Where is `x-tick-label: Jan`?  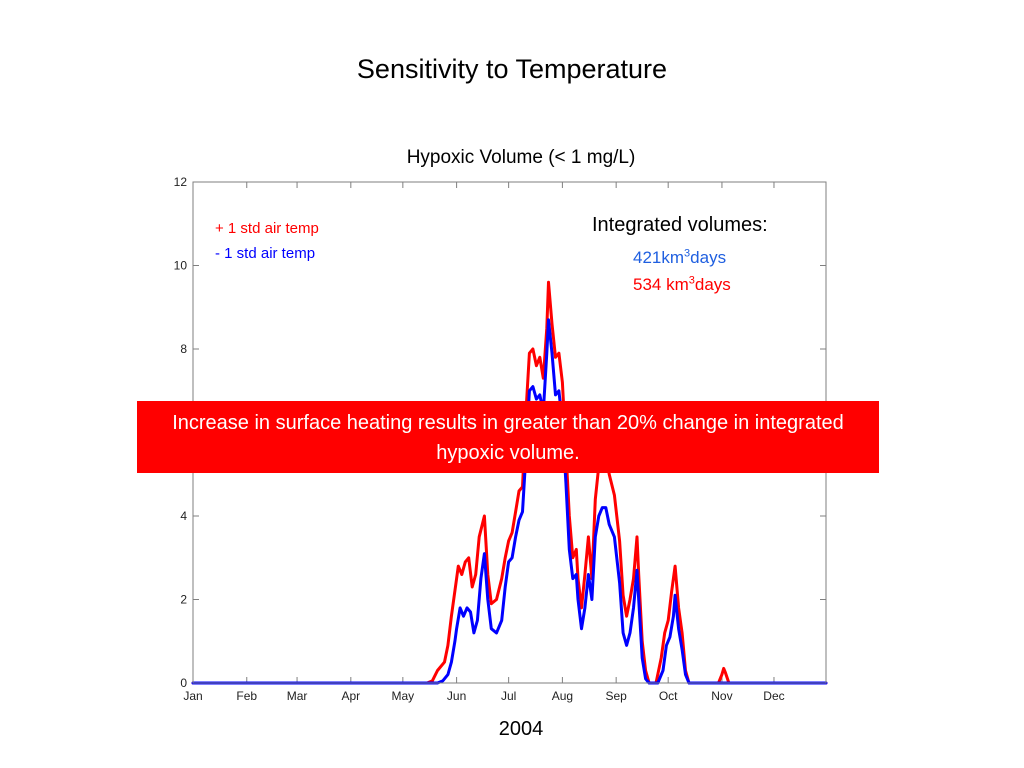
x-tick-label: Jan is located at coordinates (192, 696).